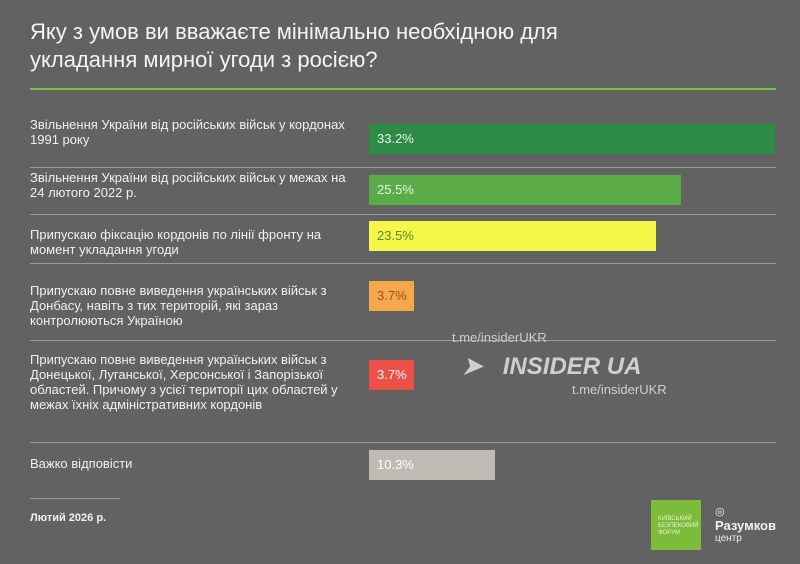 Image resolution: width=800 pixels, height=564 pixels. I want to click on watermark-brand: ➤ INSIDER UA, so click(551, 366).